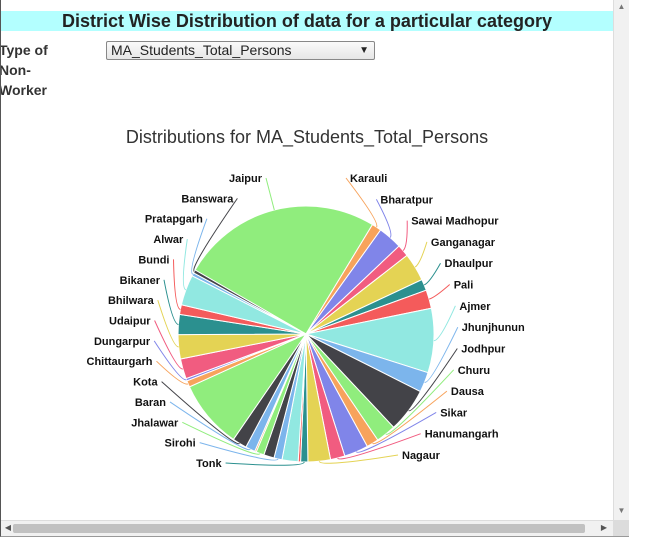 This screenshot has height=552, width=646. Describe the element at coordinates (122, 342) in the screenshot. I see `slice-label: Dungarpur` at that location.